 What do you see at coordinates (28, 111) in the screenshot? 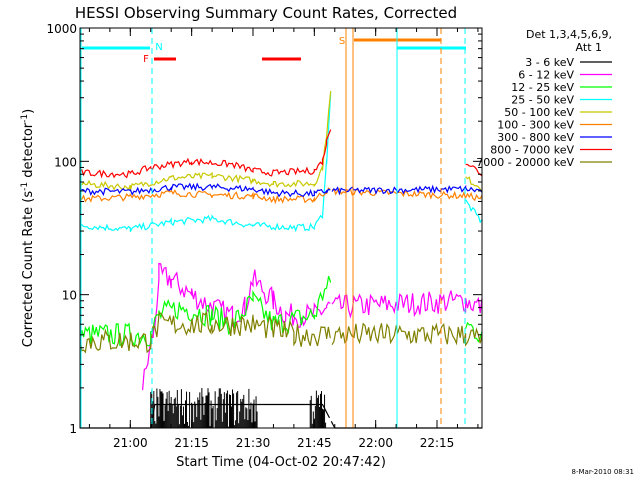
I see `y-axis-label-part3: )` at bounding box center [28, 111].